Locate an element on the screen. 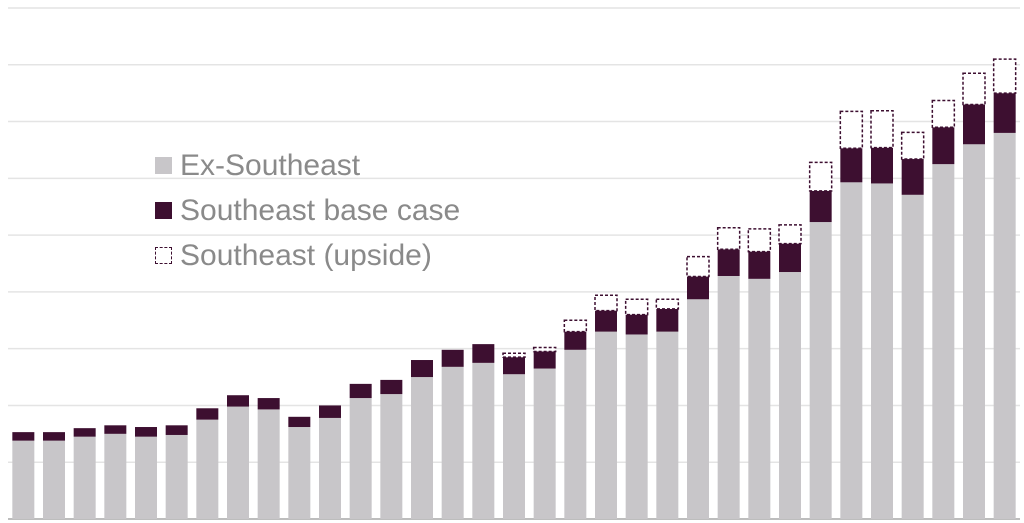 The height and width of the screenshot is (523, 1024). legend-label-southeast-upside: Southeast (upside) is located at coordinates (306, 255).